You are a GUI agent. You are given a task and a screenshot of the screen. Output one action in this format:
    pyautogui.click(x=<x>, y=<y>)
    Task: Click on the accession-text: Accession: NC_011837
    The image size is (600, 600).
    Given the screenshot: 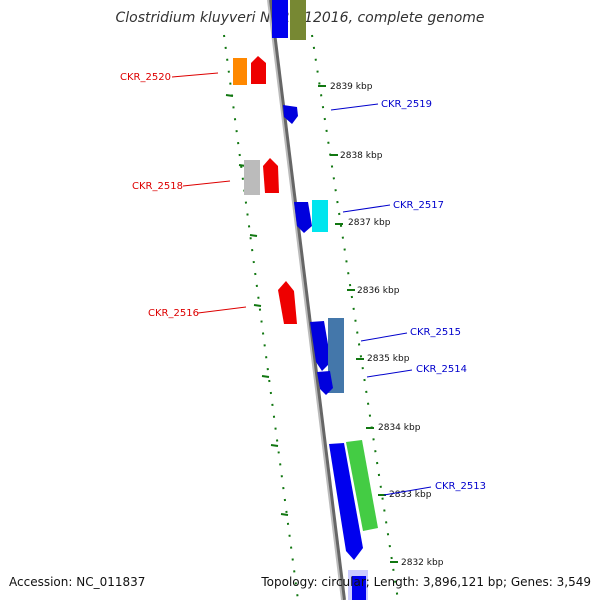 What is the action you would take?
    pyautogui.click(x=77, y=582)
    